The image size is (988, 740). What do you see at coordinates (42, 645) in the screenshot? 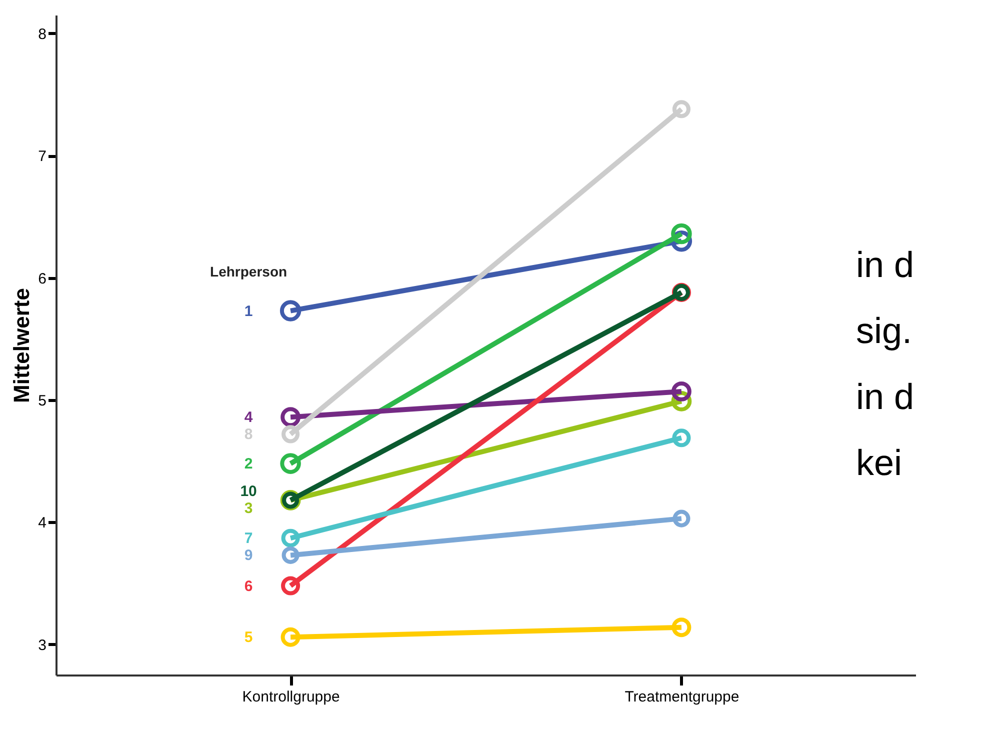
I see `y-tick-label: 3` at bounding box center [42, 645].